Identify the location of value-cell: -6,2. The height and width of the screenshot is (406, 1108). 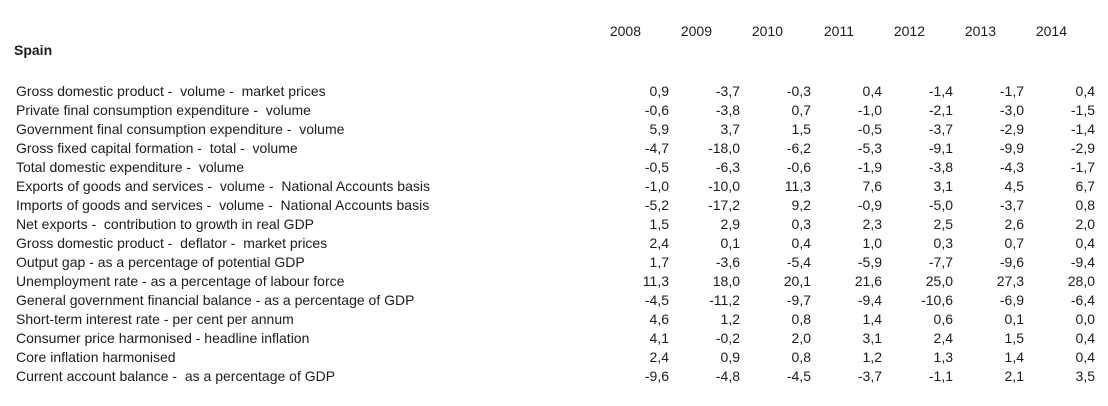
(798, 148).